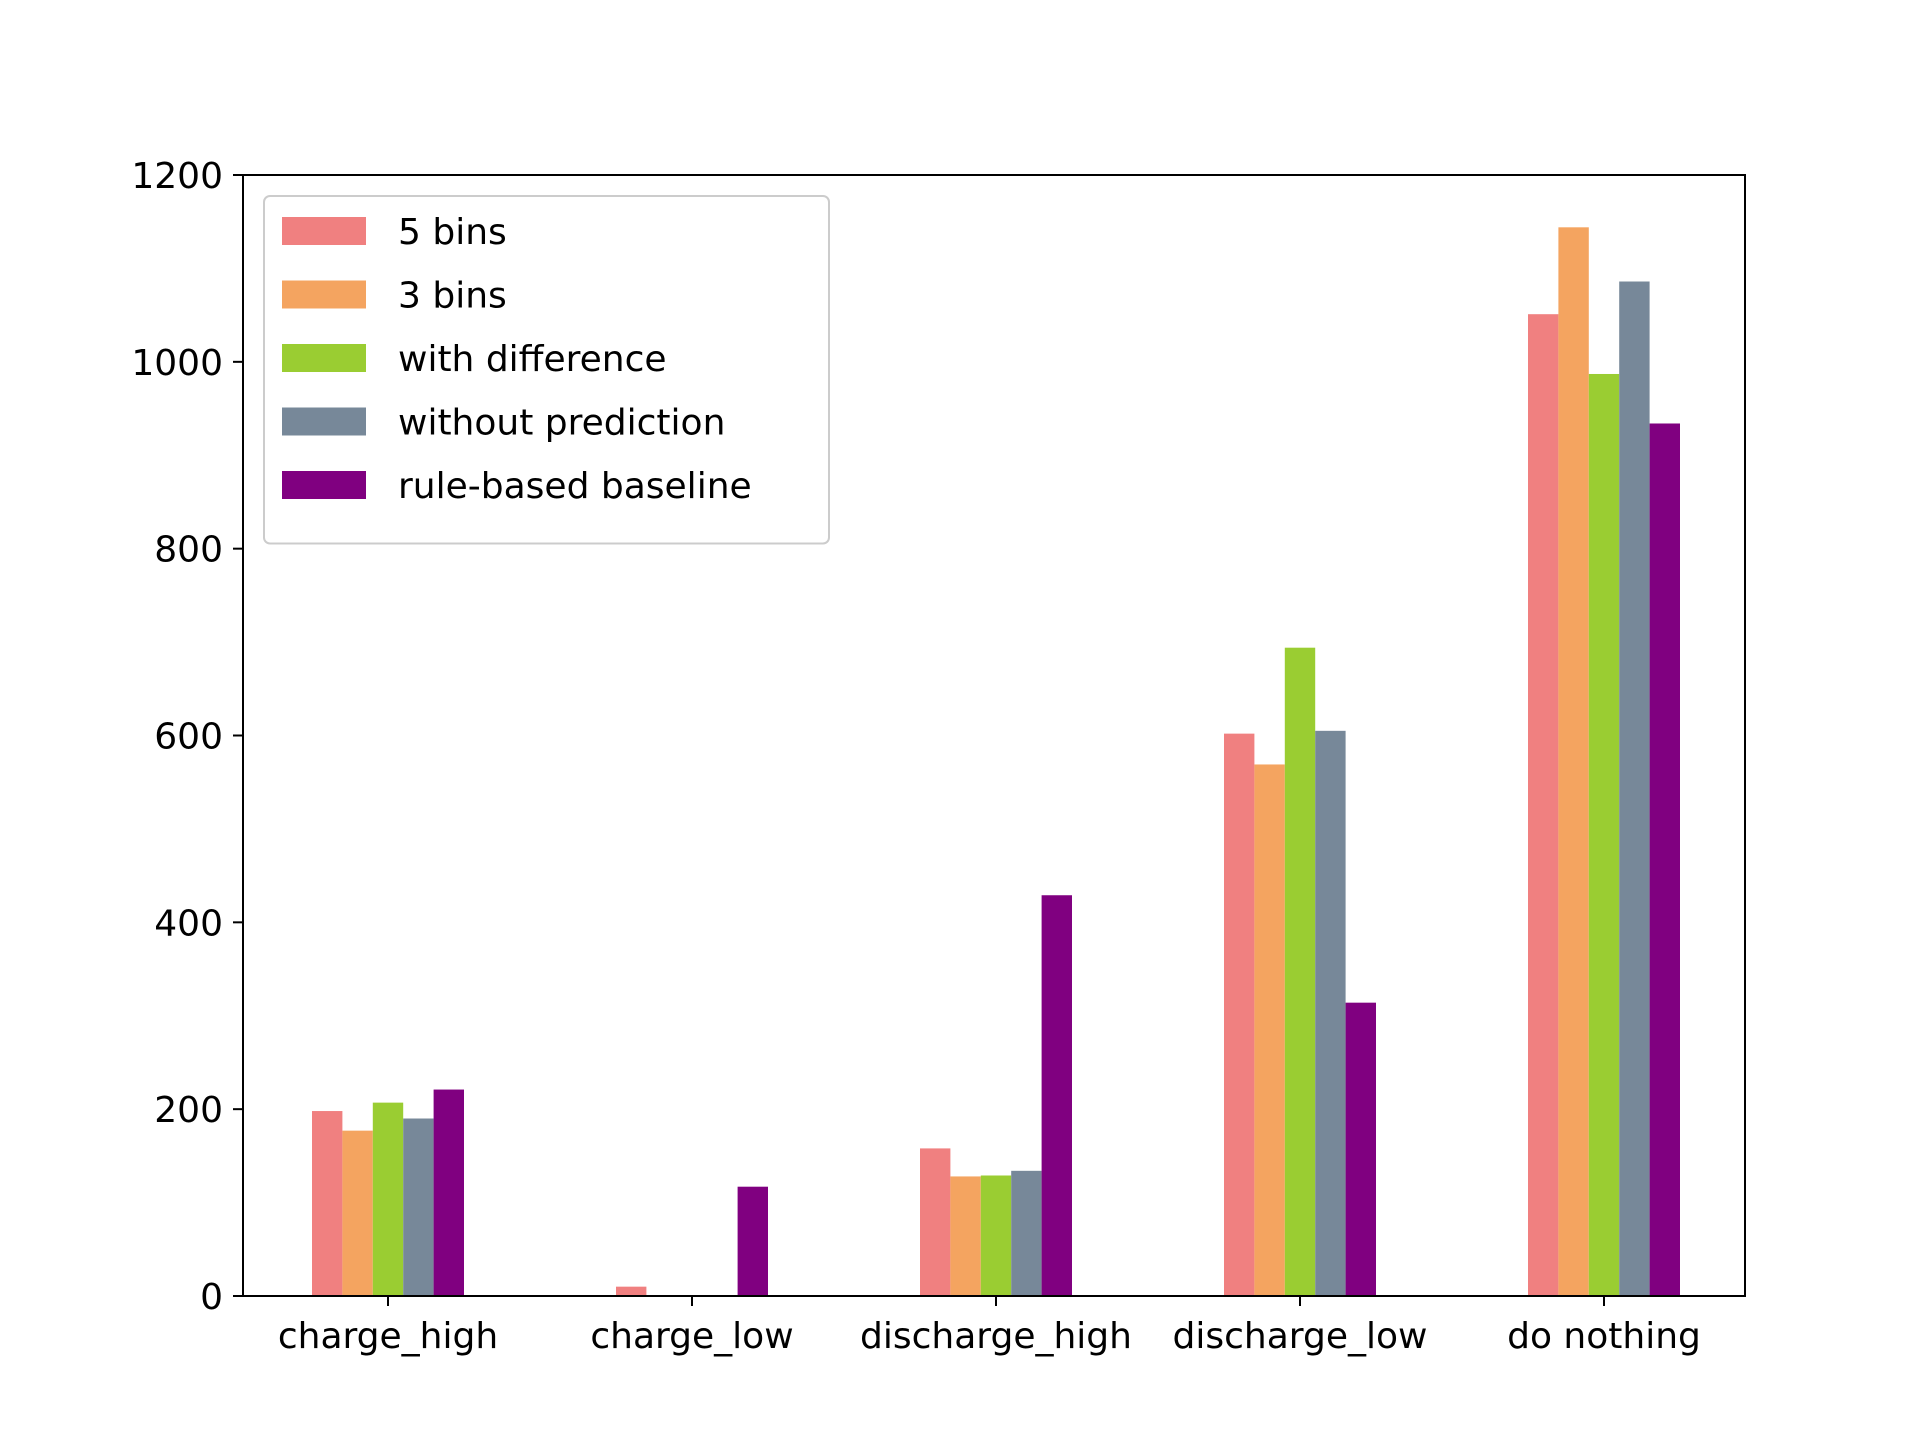  Describe the element at coordinates (188, 550) in the screenshot. I see `y-tick-label: 800` at that location.